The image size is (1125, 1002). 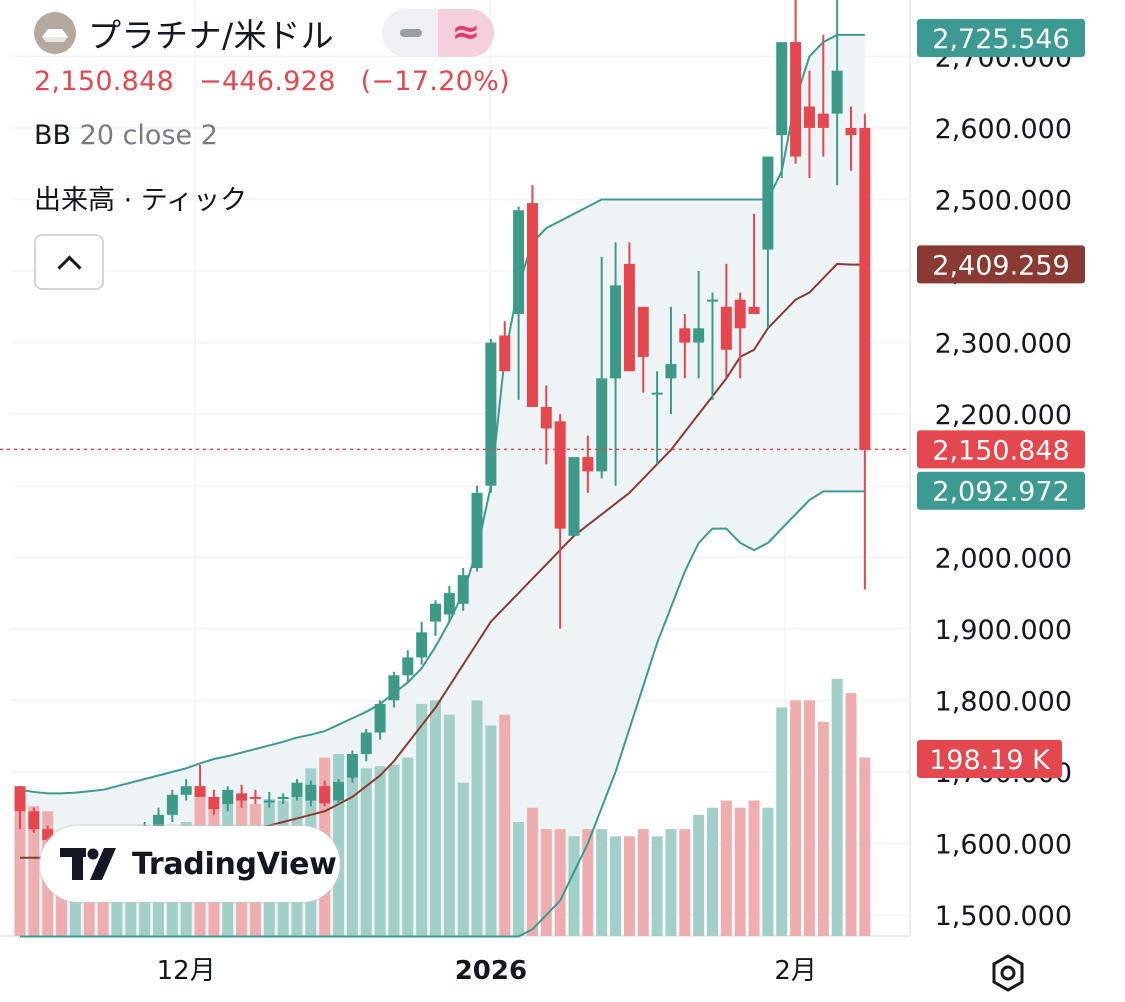 I want to click on bb-params: 20 close 2, so click(x=148, y=135).